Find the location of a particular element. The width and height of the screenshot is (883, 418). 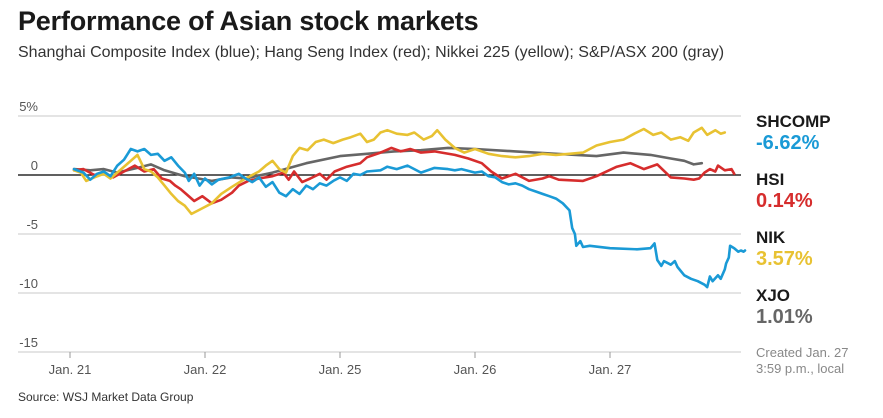

series-line-hsi is located at coordinates (404, 175).